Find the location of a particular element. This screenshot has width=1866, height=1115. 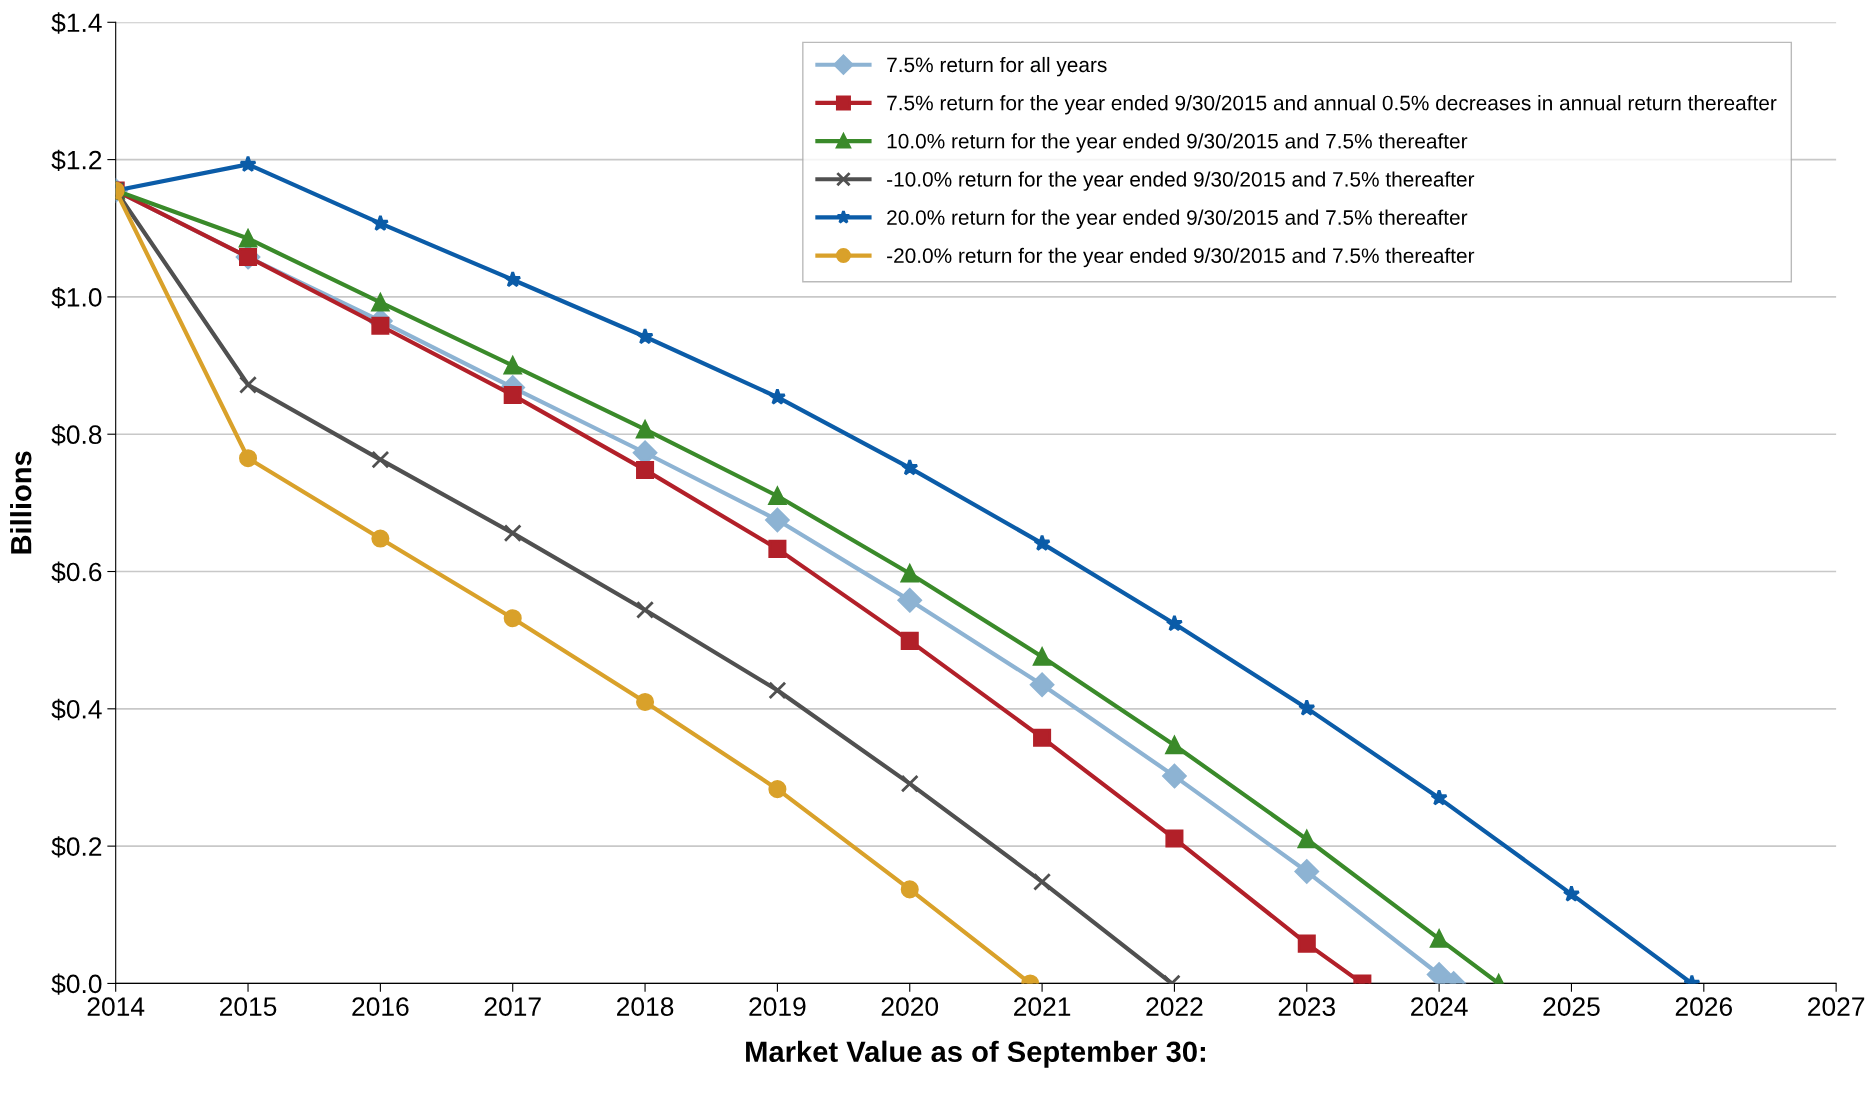

x-tick-label: 2022 is located at coordinates (1174, 1007).